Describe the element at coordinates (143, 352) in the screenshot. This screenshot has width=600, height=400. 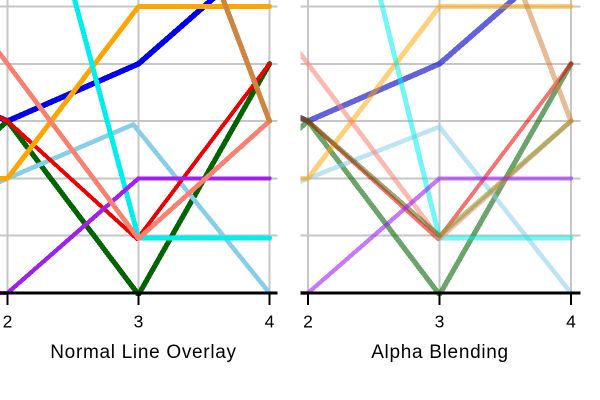
I see `svg-text: Normal Line Overlay` at that location.